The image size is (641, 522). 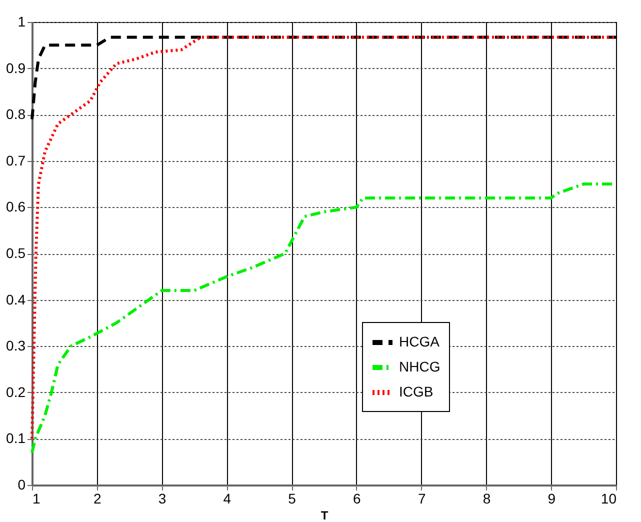 What do you see at coordinates (16, 114) in the screenshot?
I see `y-tick-label: 0.8` at bounding box center [16, 114].